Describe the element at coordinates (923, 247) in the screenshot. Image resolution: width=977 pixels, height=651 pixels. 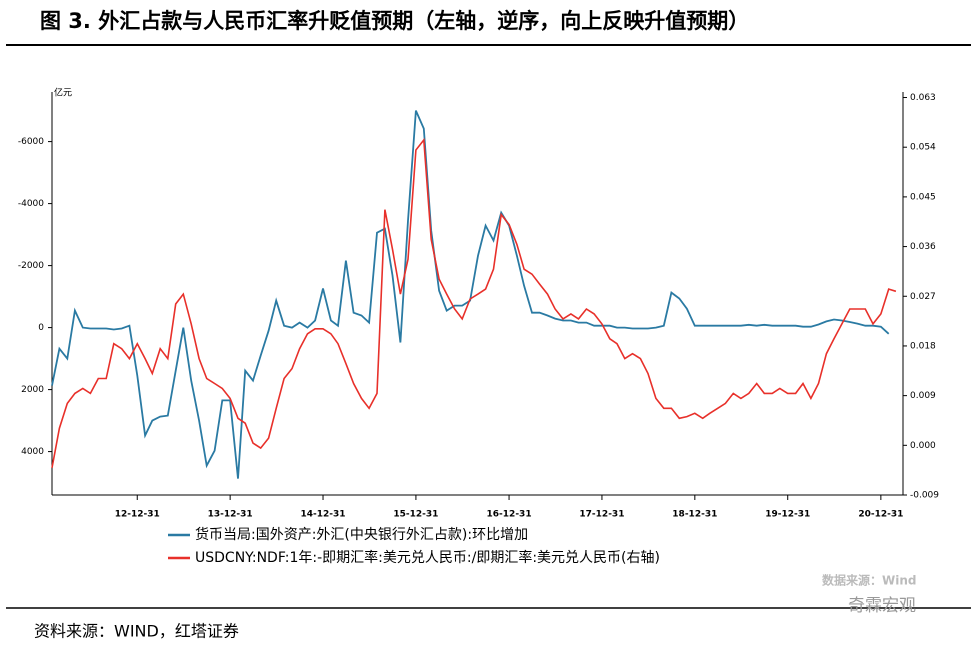
I see `y2-tick-label: 0.036` at that location.